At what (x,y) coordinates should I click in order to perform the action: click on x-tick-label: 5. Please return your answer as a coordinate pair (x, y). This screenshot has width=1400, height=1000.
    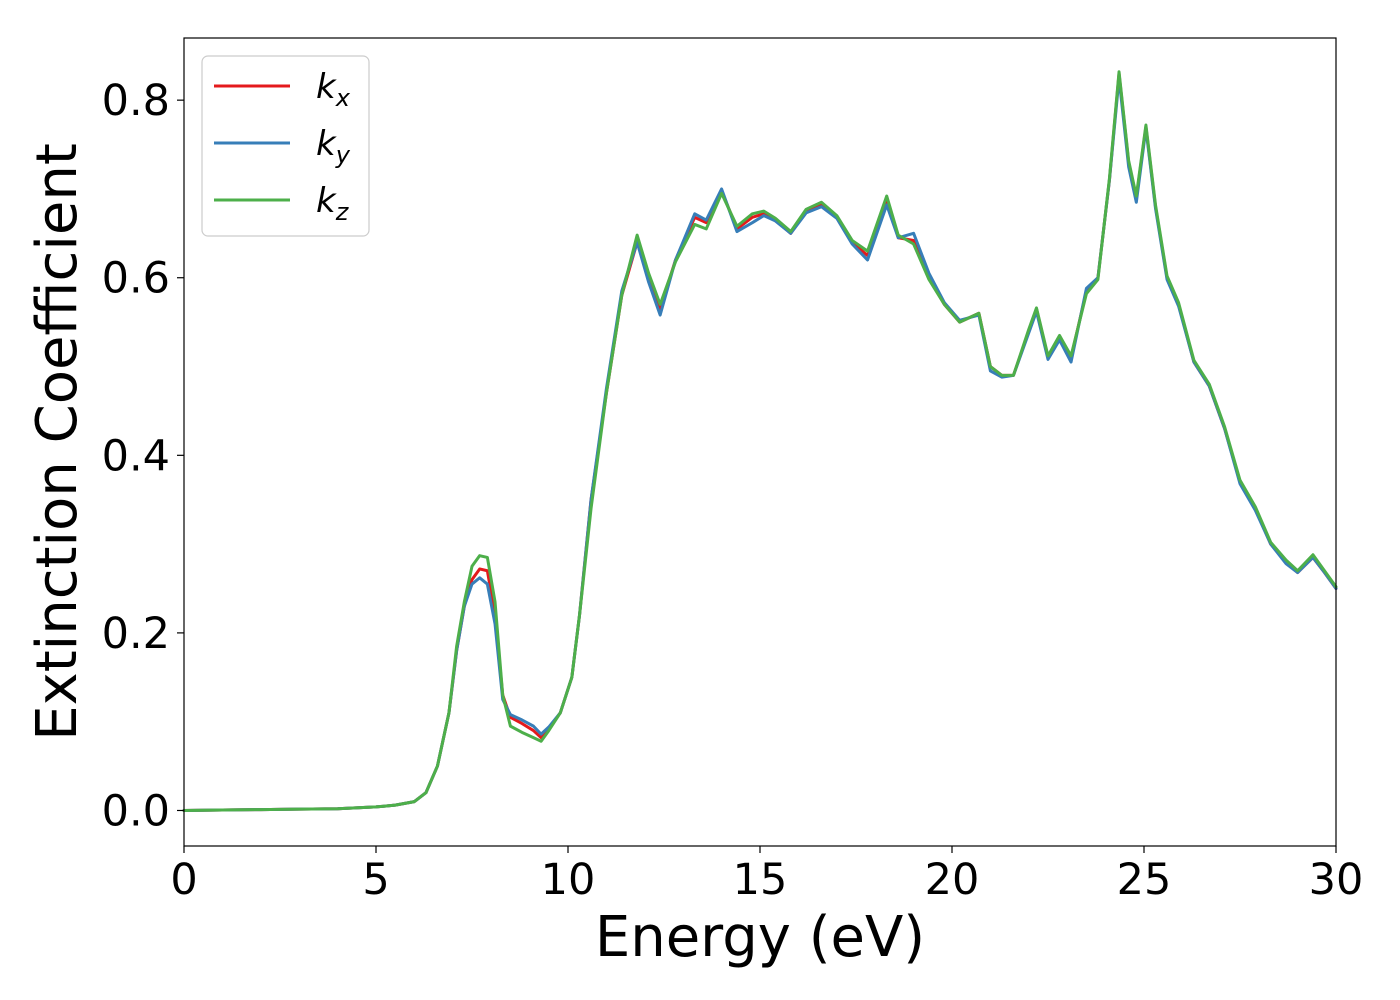
    Looking at the image, I should click on (375, 880).